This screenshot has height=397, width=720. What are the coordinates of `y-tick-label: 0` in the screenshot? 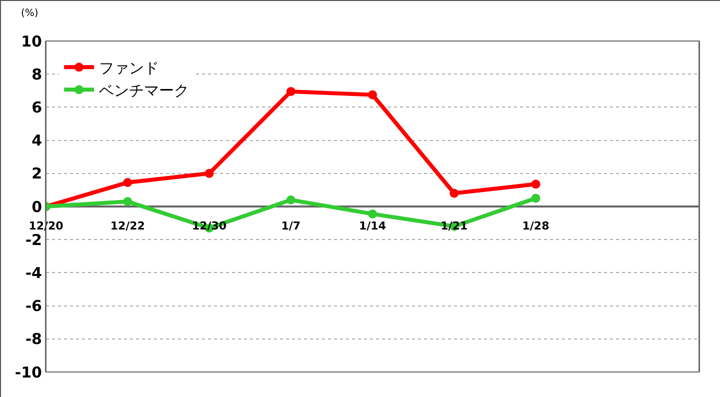 It's located at (37, 207).